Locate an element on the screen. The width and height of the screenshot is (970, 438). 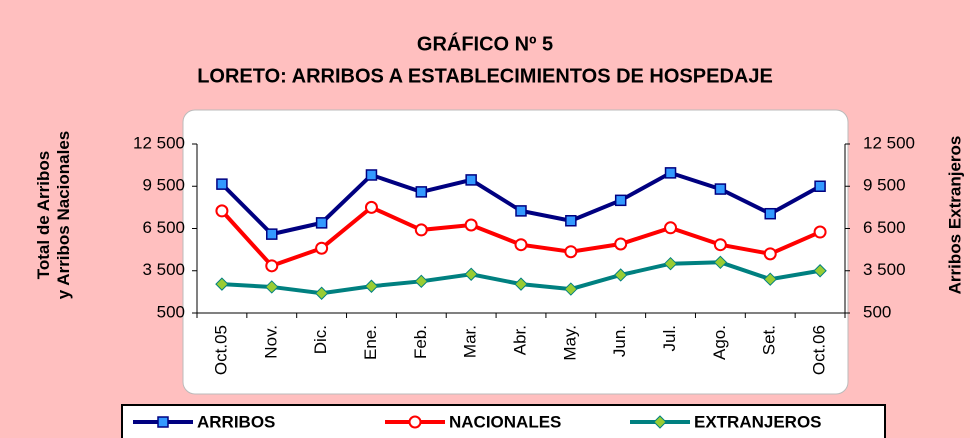
y-title-line: y Arribos Nacionales is located at coordinates (63, 215).